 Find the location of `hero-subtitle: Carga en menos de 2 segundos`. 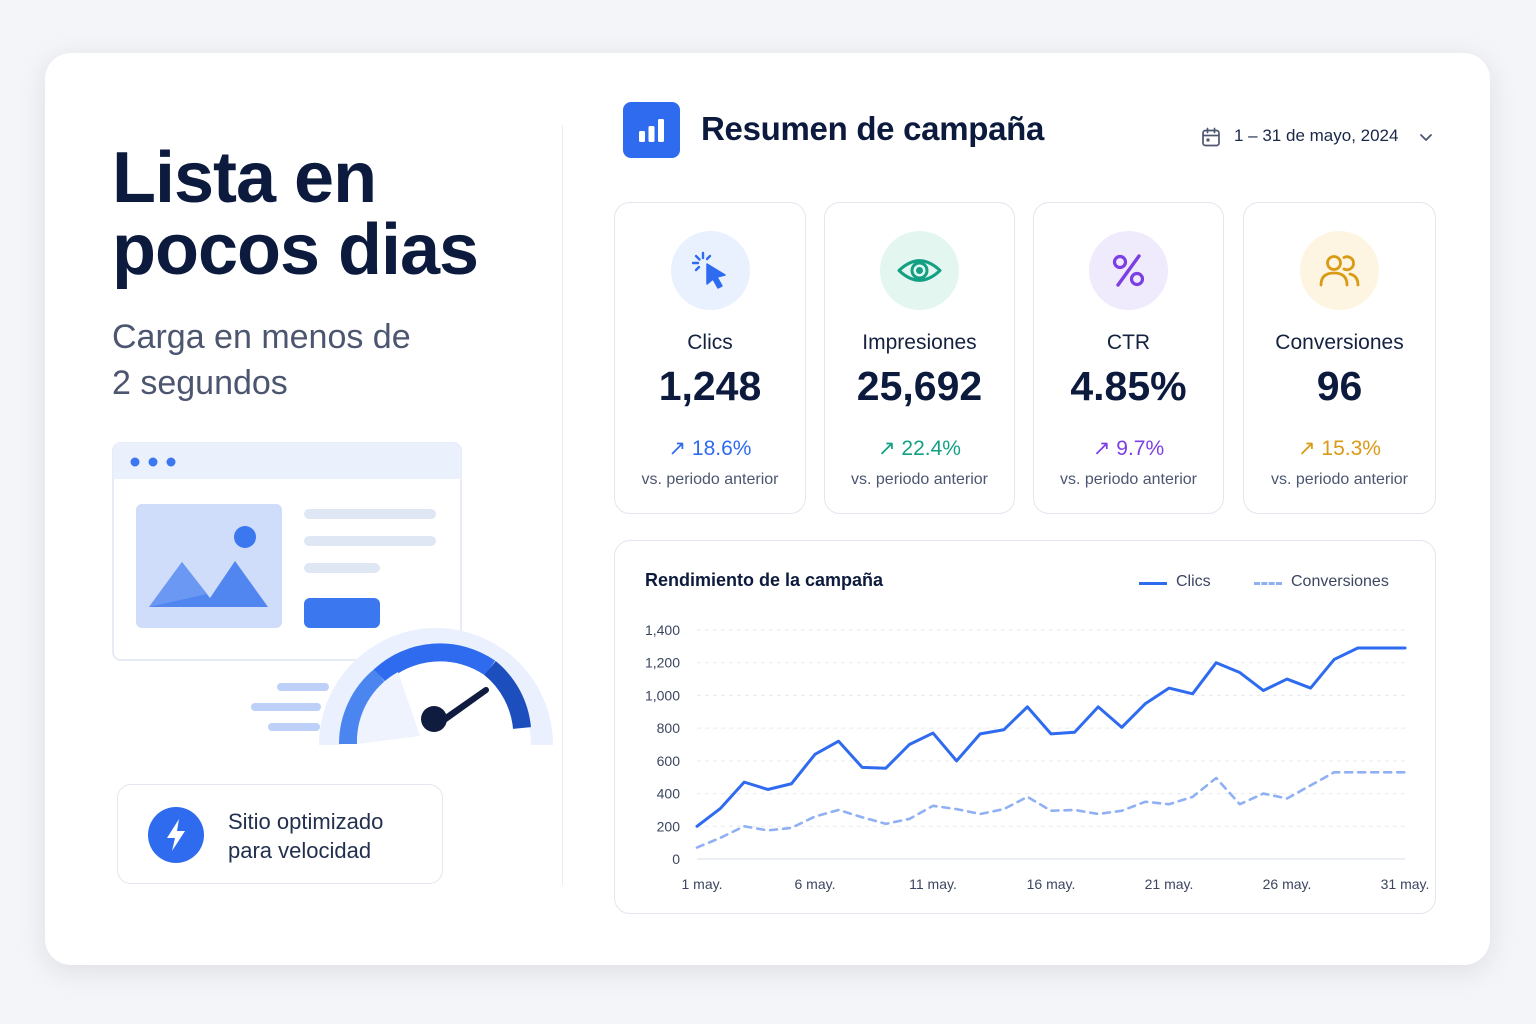

hero-subtitle: Carga en menos de 2 segundos is located at coordinates (322, 360).